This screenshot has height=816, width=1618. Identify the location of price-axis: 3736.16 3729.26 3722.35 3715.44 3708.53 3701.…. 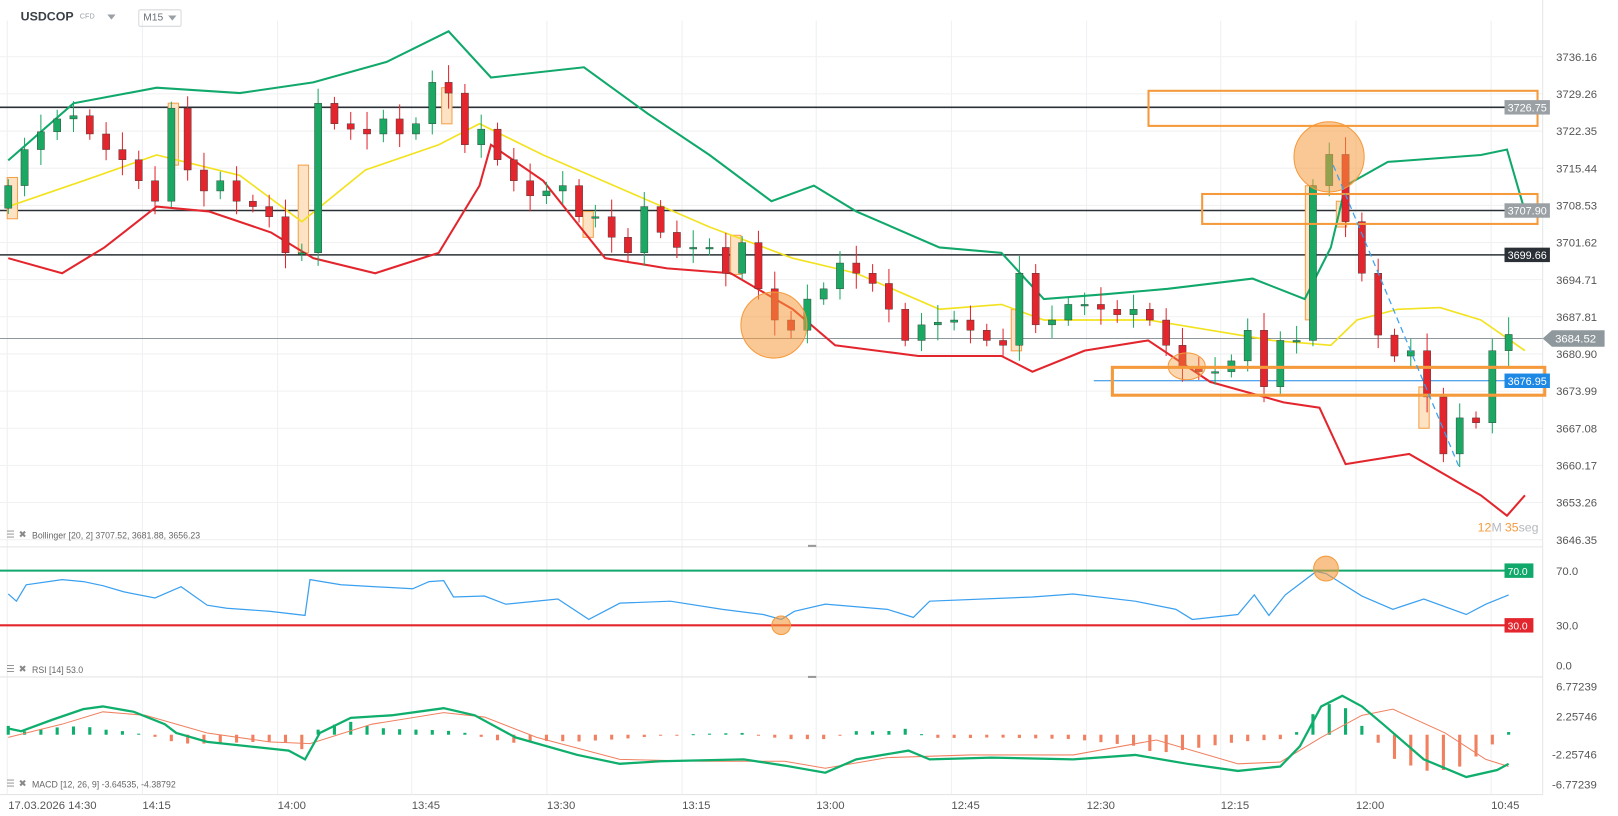
(1576, 299).